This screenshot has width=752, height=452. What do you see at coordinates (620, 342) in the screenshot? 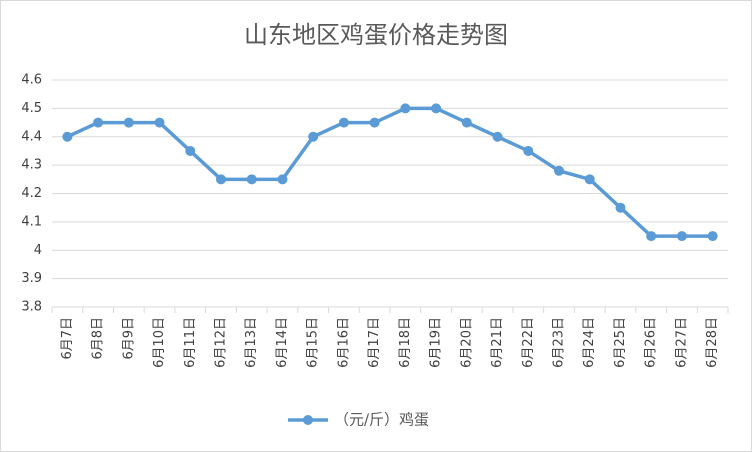
I see `x-tick-label: 6月25日` at bounding box center [620, 342].